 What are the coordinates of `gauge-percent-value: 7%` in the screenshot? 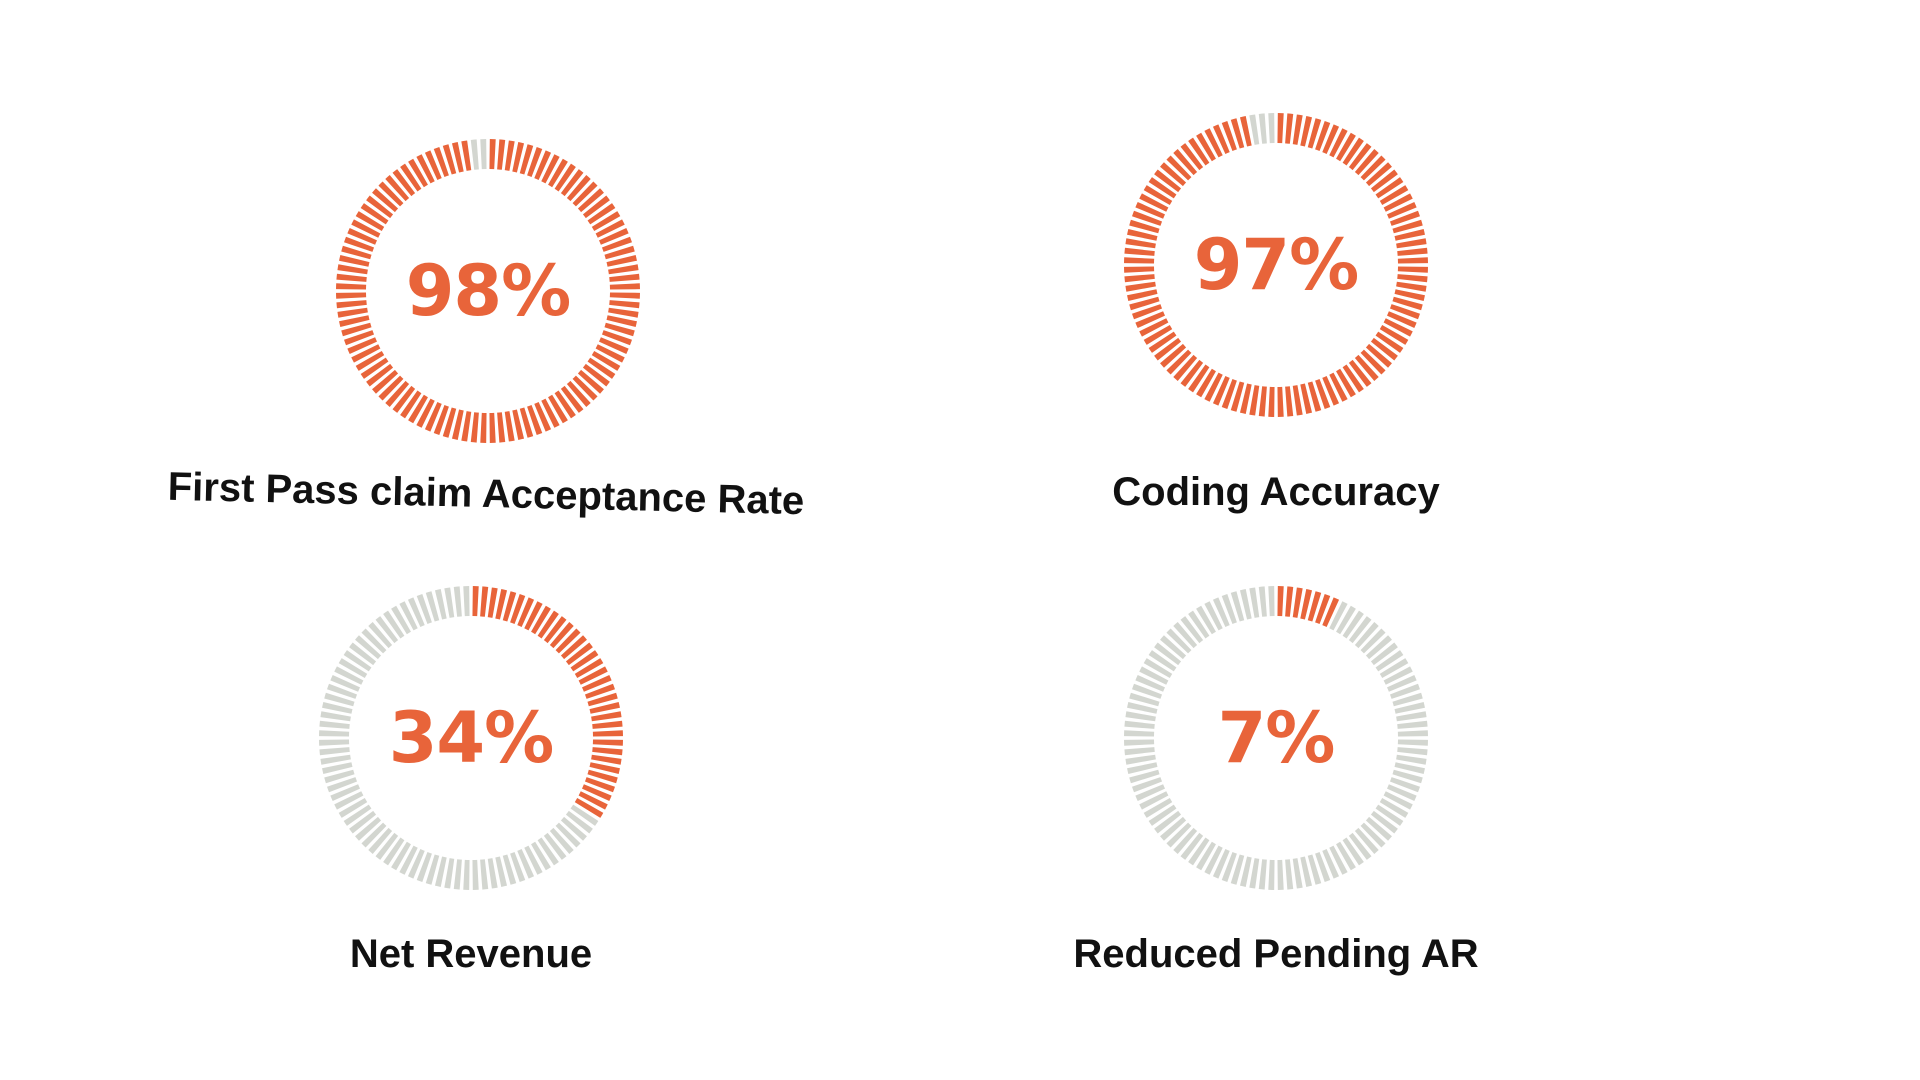 It's located at (1276, 738).